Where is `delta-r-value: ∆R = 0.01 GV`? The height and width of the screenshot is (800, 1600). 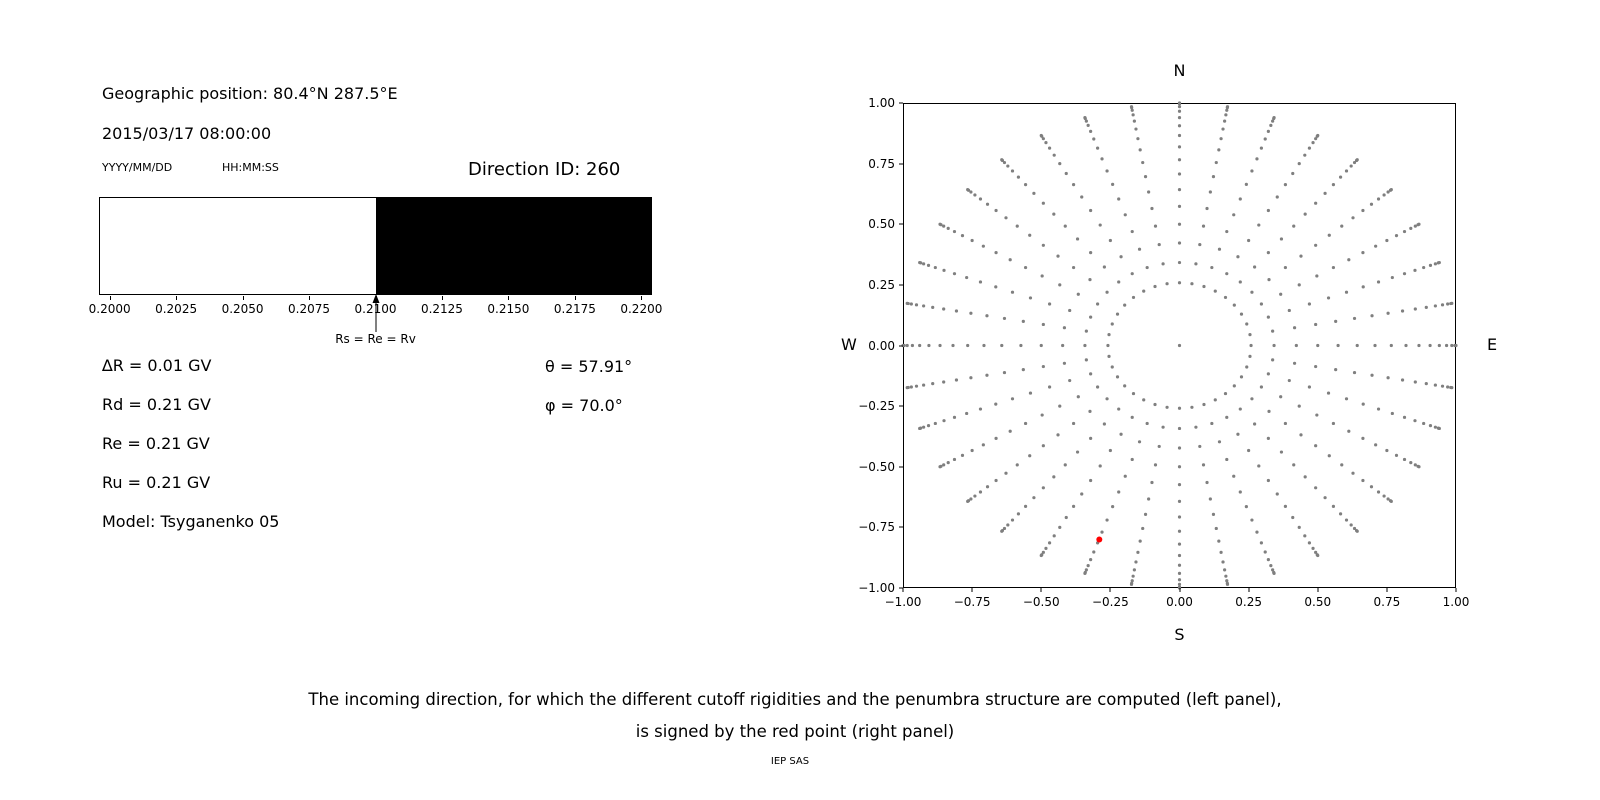
delta-r-value: ∆R = 0.01 GV is located at coordinates (157, 365).